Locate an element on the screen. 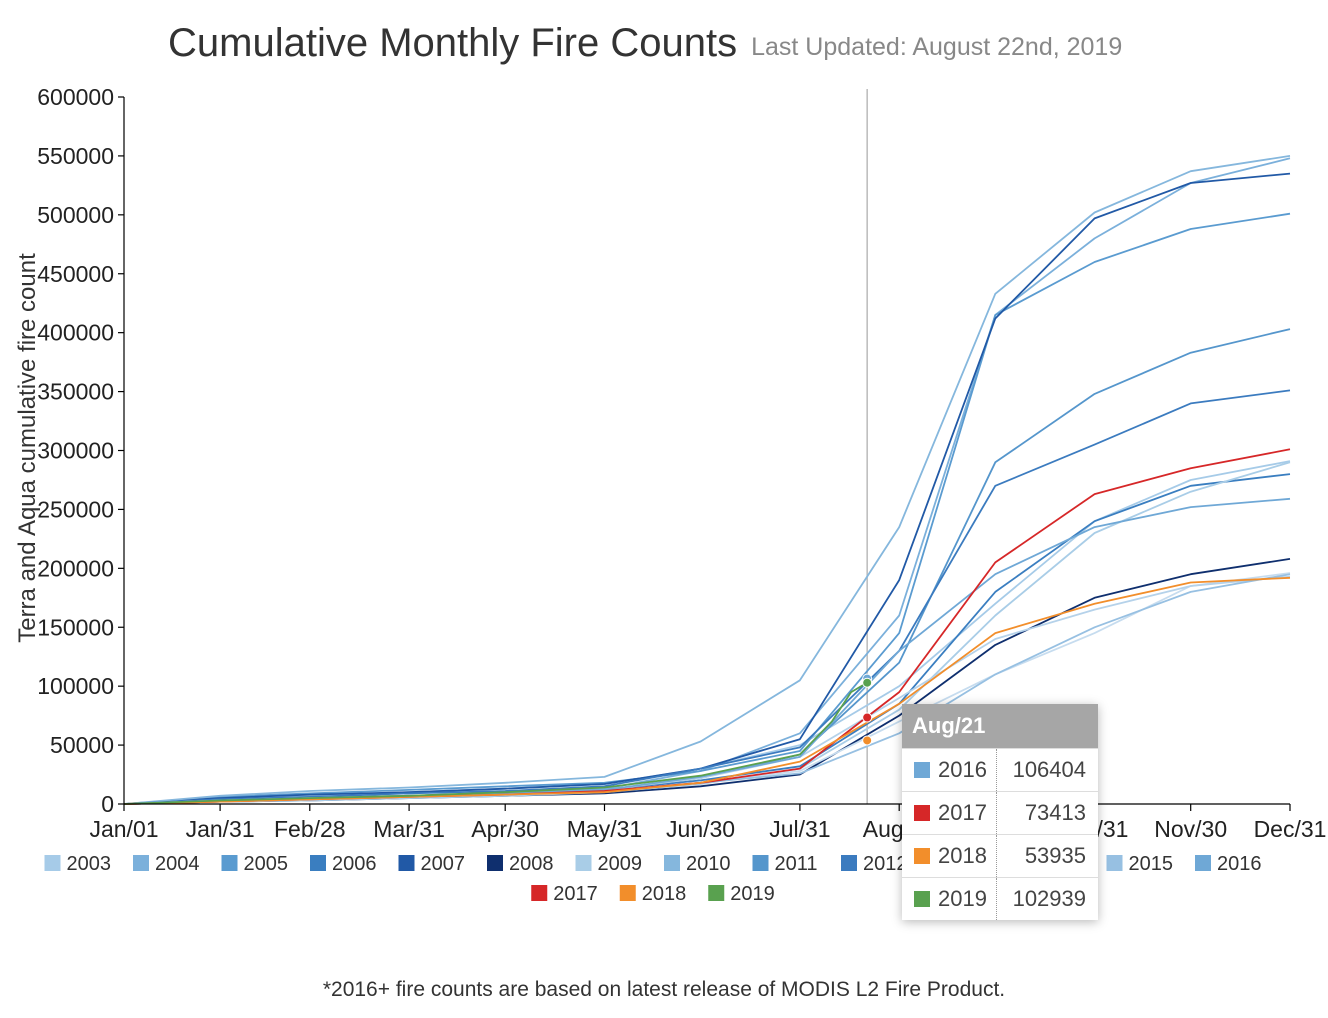 The image size is (1328, 1018). legend-label: 2016 is located at coordinates (1239, 864).